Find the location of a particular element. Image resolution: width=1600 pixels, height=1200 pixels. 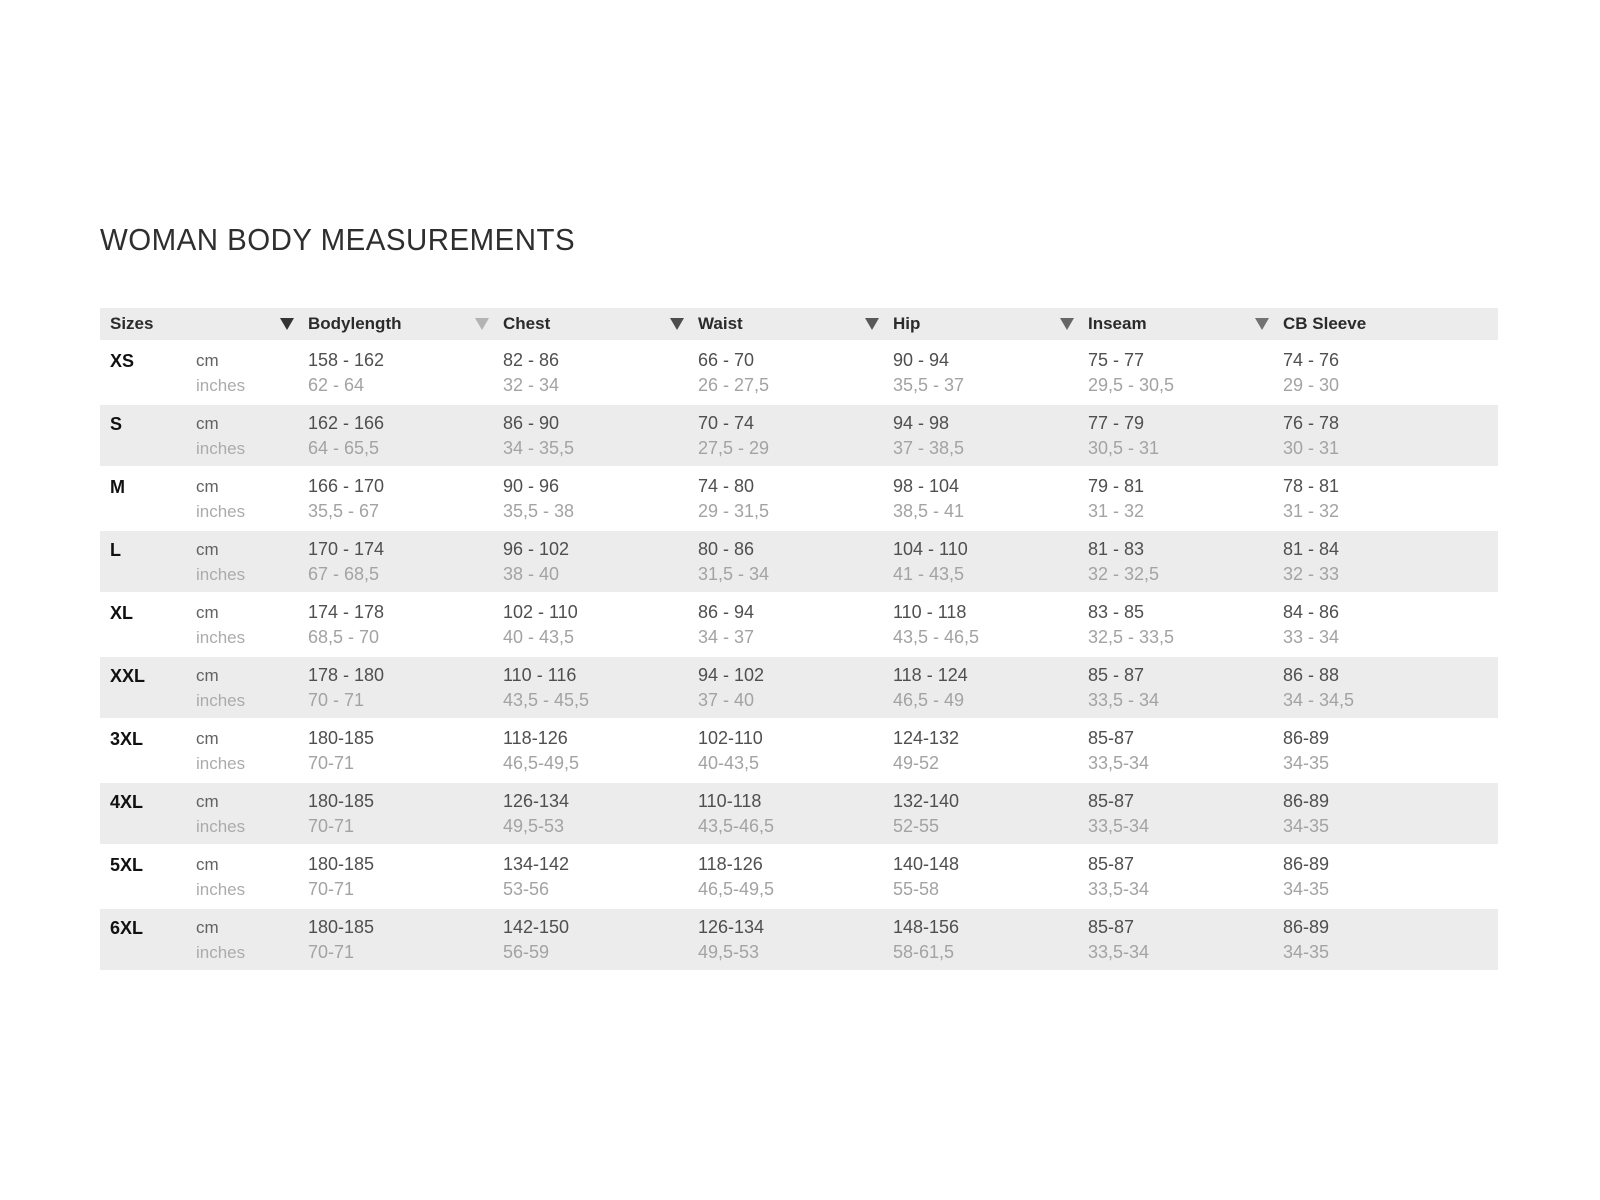

inches-value: 34-35 is located at coordinates (1306, 952).